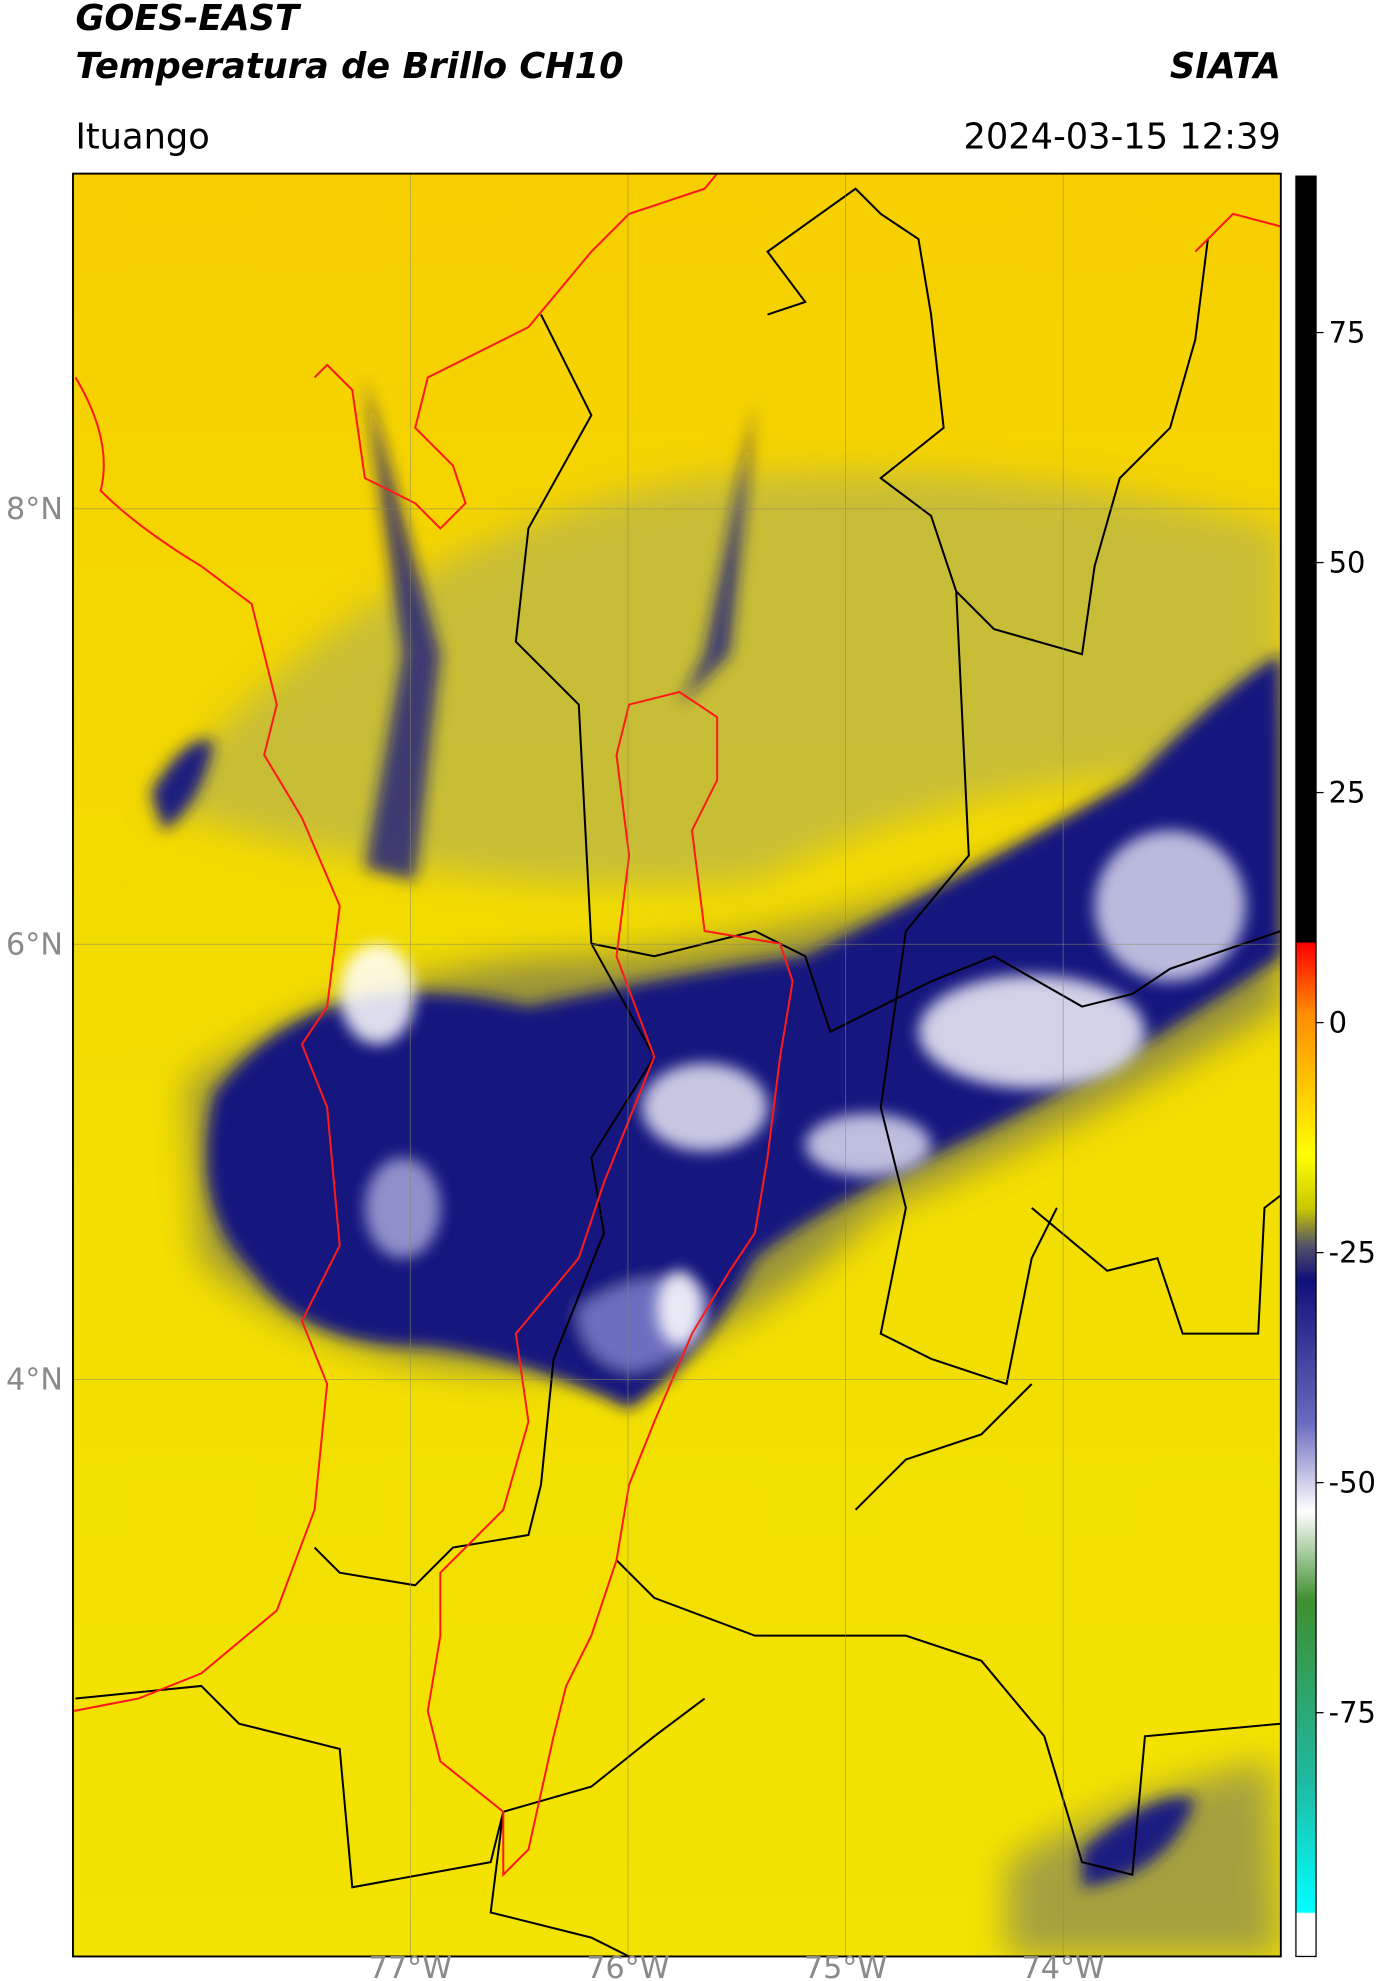 This screenshot has width=1384, height=1981. Describe the element at coordinates (1347, 563) in the screenshot. I see `colorbar-tick-label: 50` at that location.